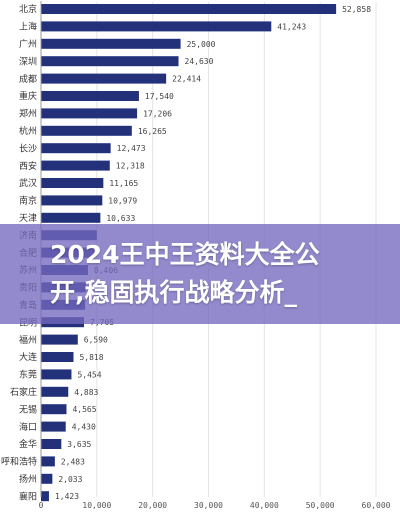 The width and height of the screenshot is (400, 530). Describe the element at coordinates (28, 131) in the screenshot. I see `category-label: 杭州` at that location.